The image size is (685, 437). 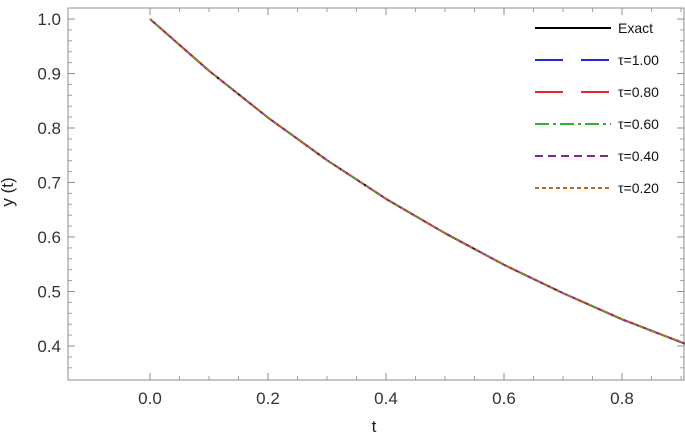 I want to click on y-tick-label: 0.9, so click(x=49, y=74).